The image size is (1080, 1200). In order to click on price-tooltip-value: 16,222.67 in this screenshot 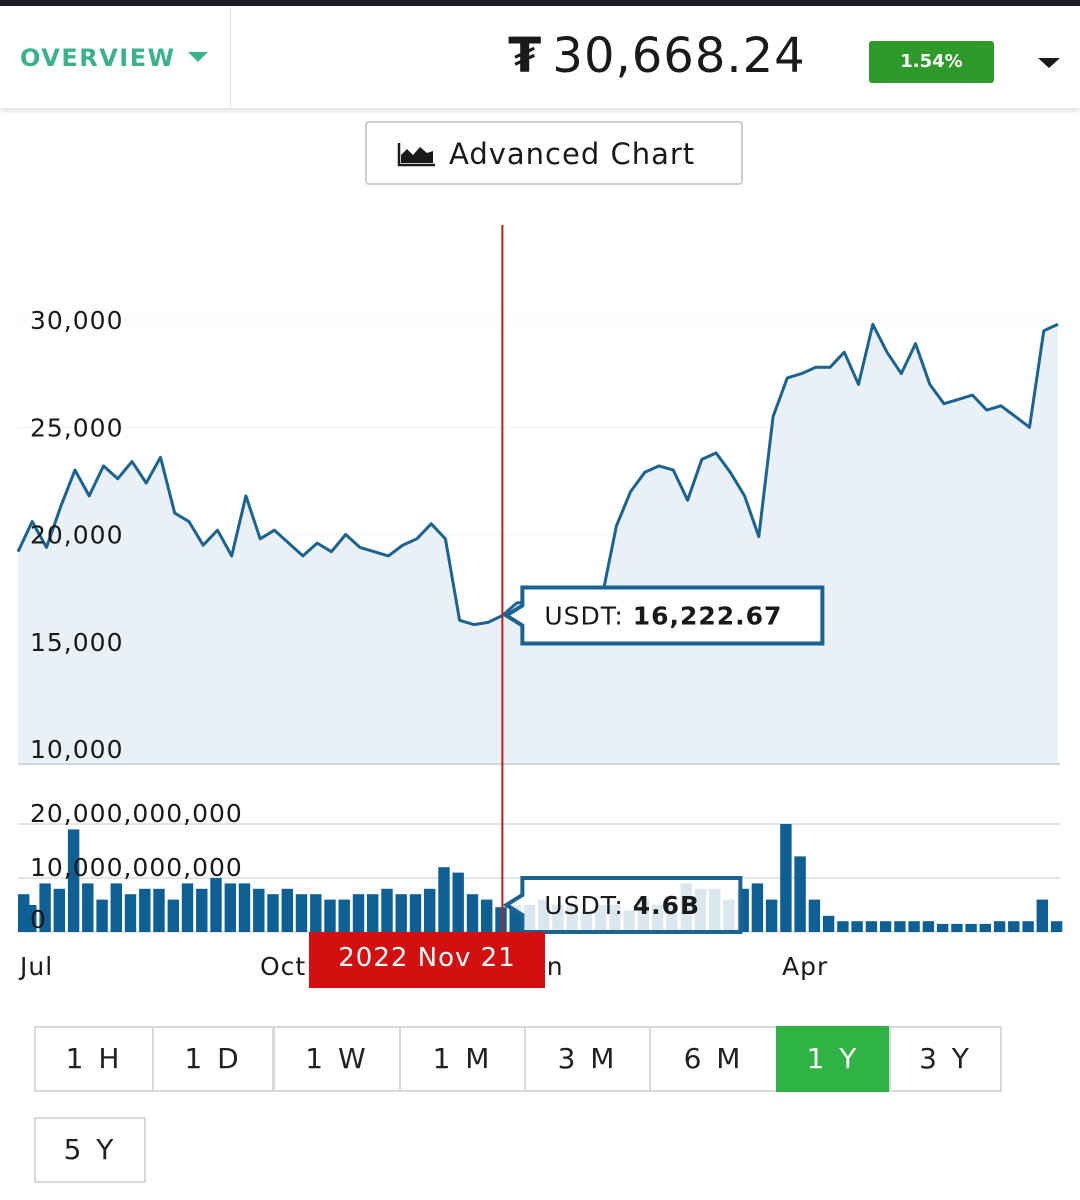, I will do `click(708, 616)`.